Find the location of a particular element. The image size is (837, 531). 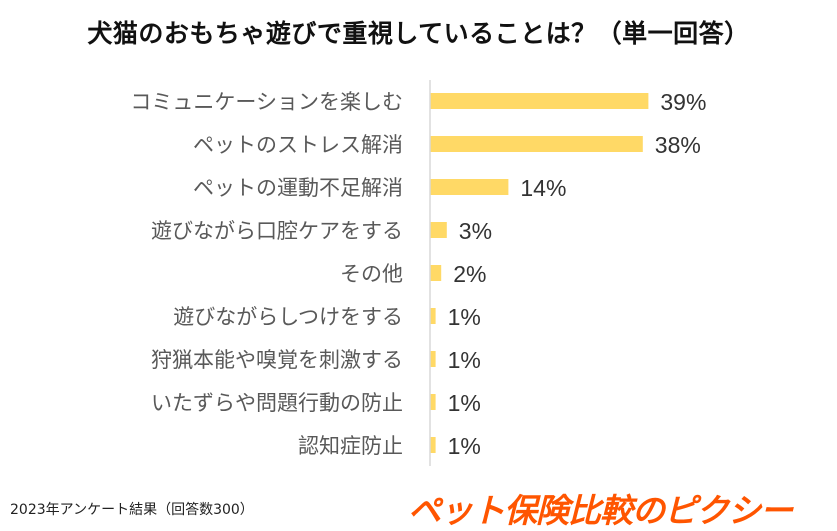

category-label: 遊びながら口腔ケアをする is located at coordinates (277, 231).